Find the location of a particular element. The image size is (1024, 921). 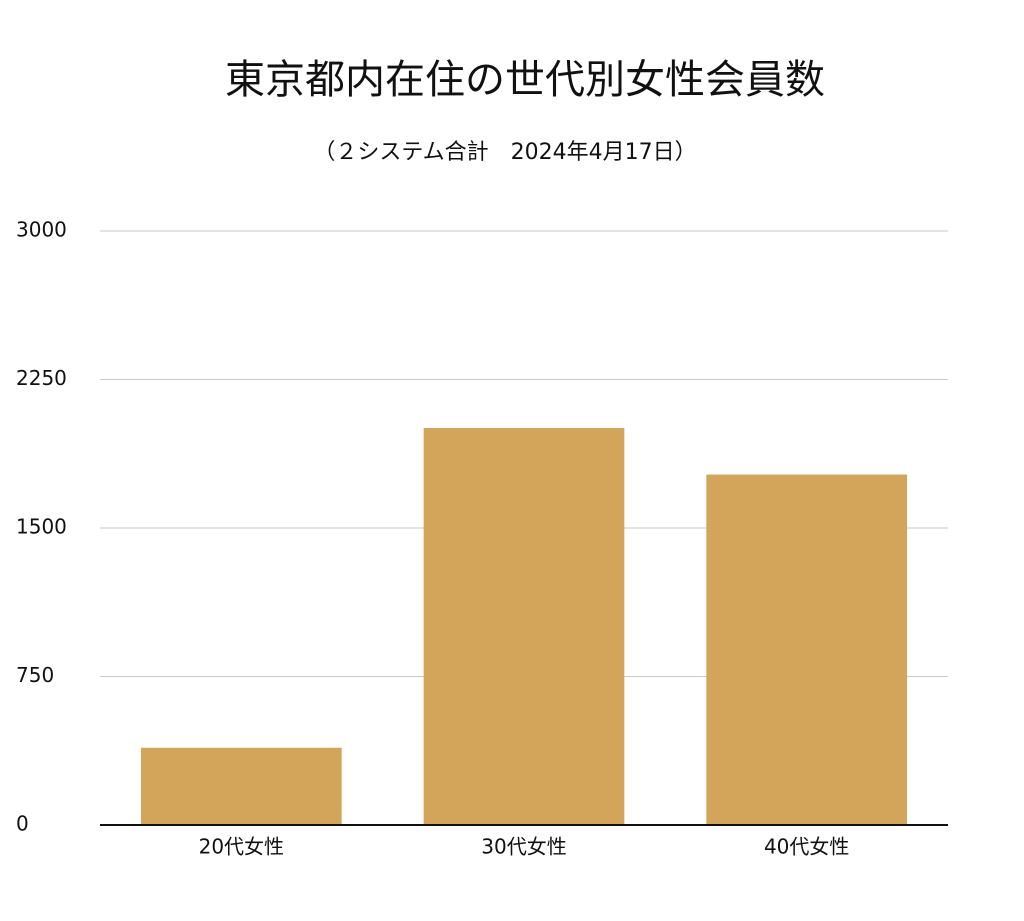

y-tick-label: 0 is located at coordinates (22, 824).